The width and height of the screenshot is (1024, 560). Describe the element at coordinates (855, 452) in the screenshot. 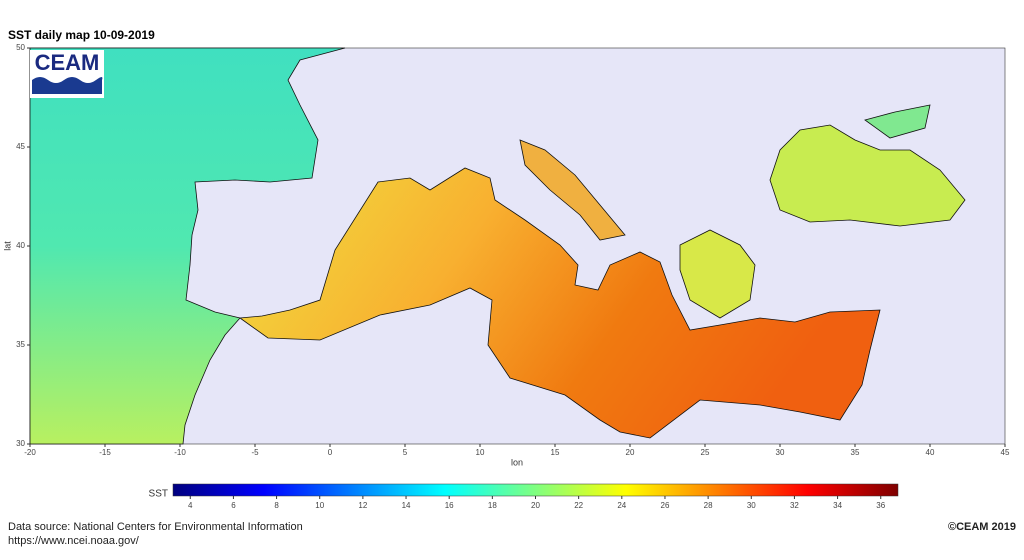

I see `x-tick-label: 35` at that location.